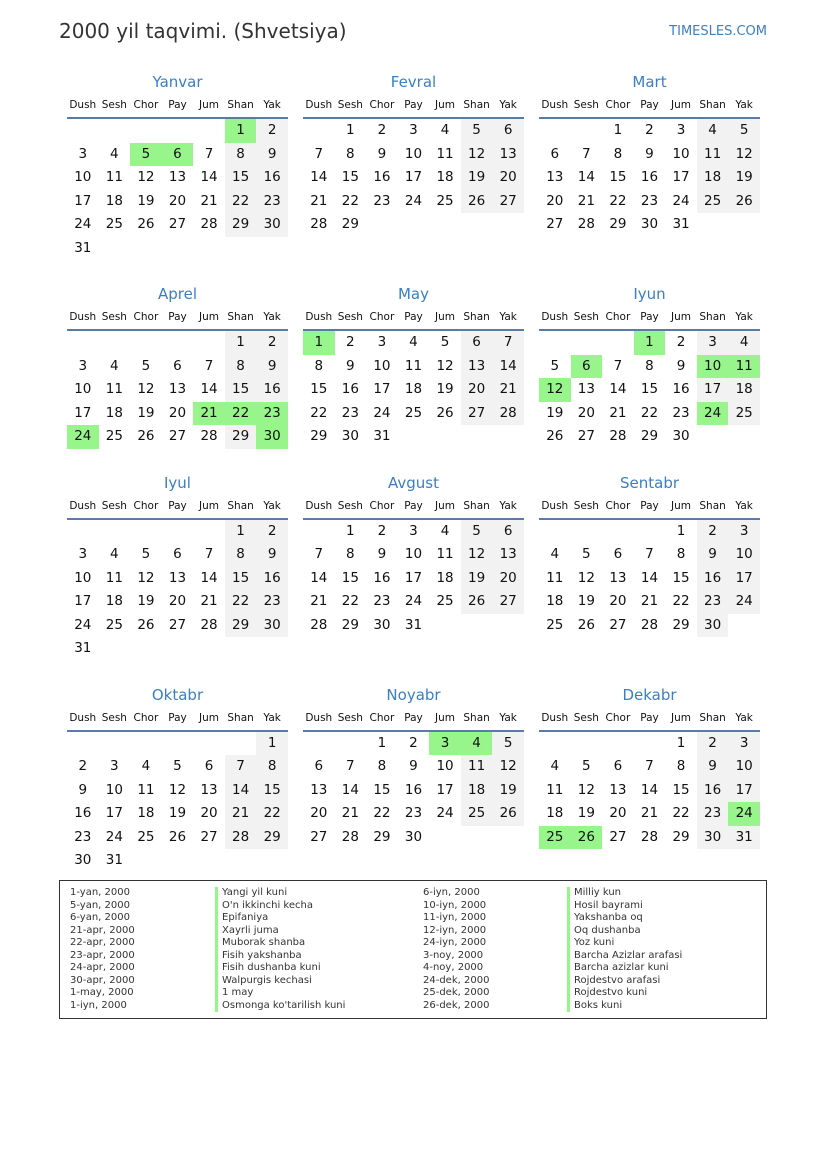  I want to click on day-cell: 13, so click(476, 366).